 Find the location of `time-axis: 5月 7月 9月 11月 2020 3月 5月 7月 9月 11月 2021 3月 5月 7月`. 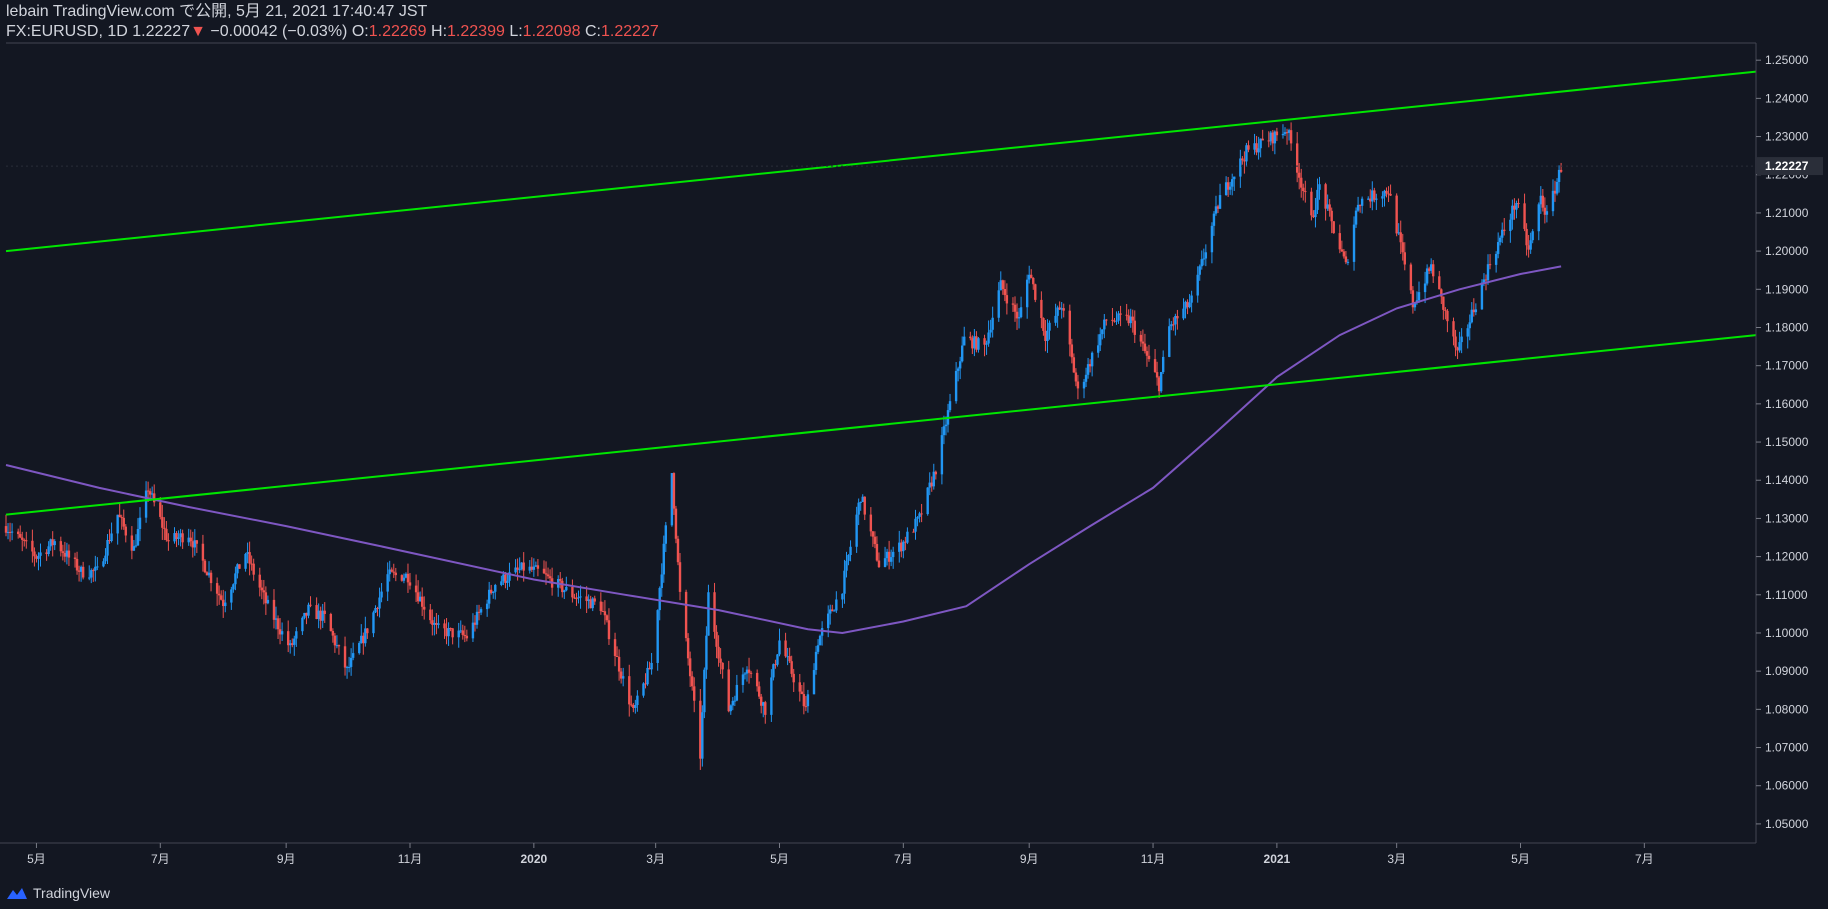

time-axis: 5月 7月 9月 11月 2020 3月 5月 7月 9月 11月 2021 3月 5月 7月 is located at coordinates (840, 854).